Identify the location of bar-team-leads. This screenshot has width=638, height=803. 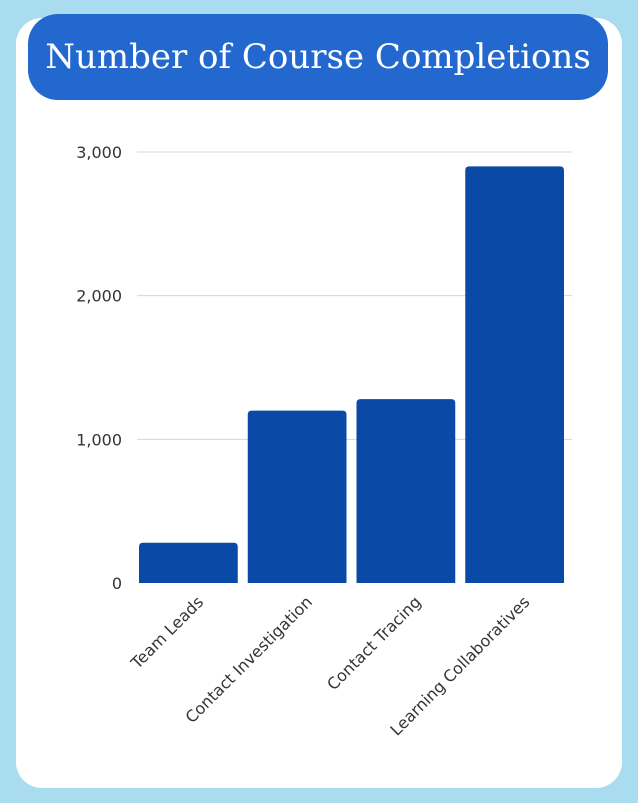
(188, 562).